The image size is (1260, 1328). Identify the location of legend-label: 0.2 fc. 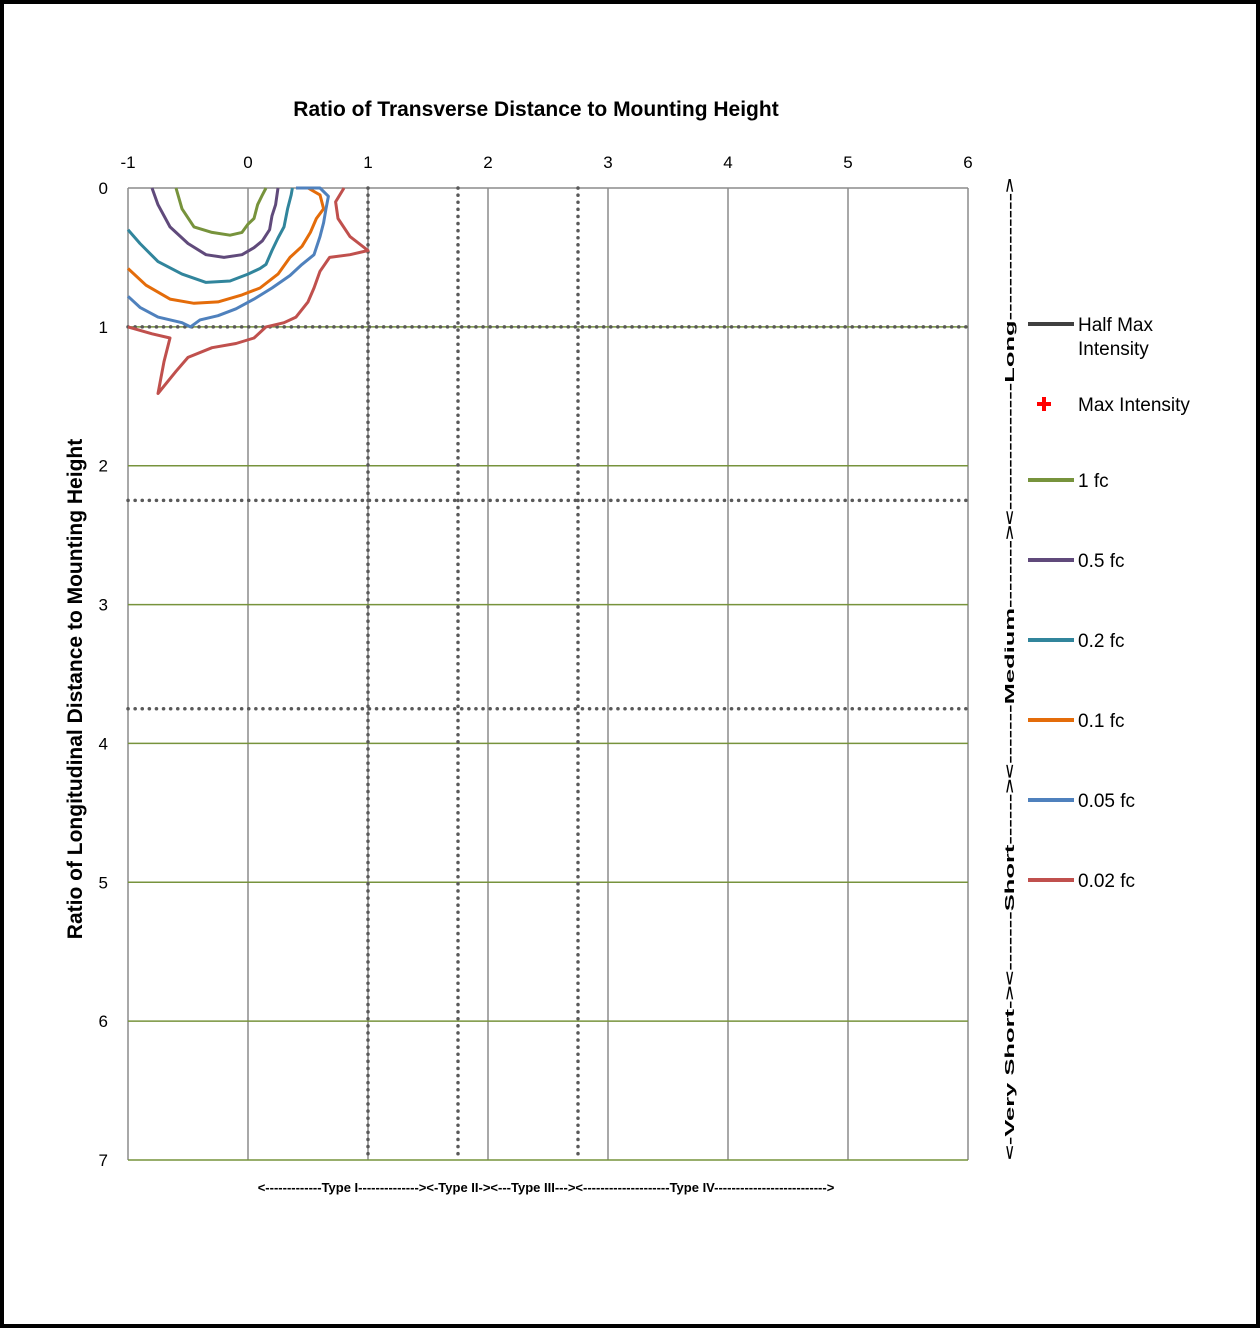
(1101, 641).